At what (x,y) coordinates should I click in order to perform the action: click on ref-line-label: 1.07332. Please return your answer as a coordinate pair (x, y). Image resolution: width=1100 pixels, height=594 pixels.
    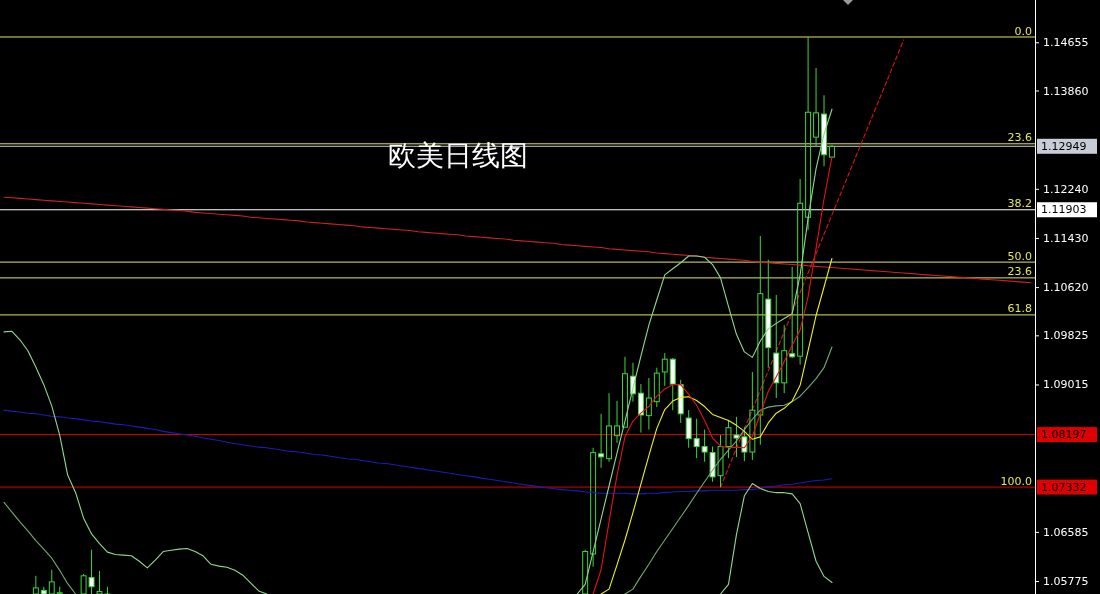
    Looking at the image, I should click on (1064, 487).